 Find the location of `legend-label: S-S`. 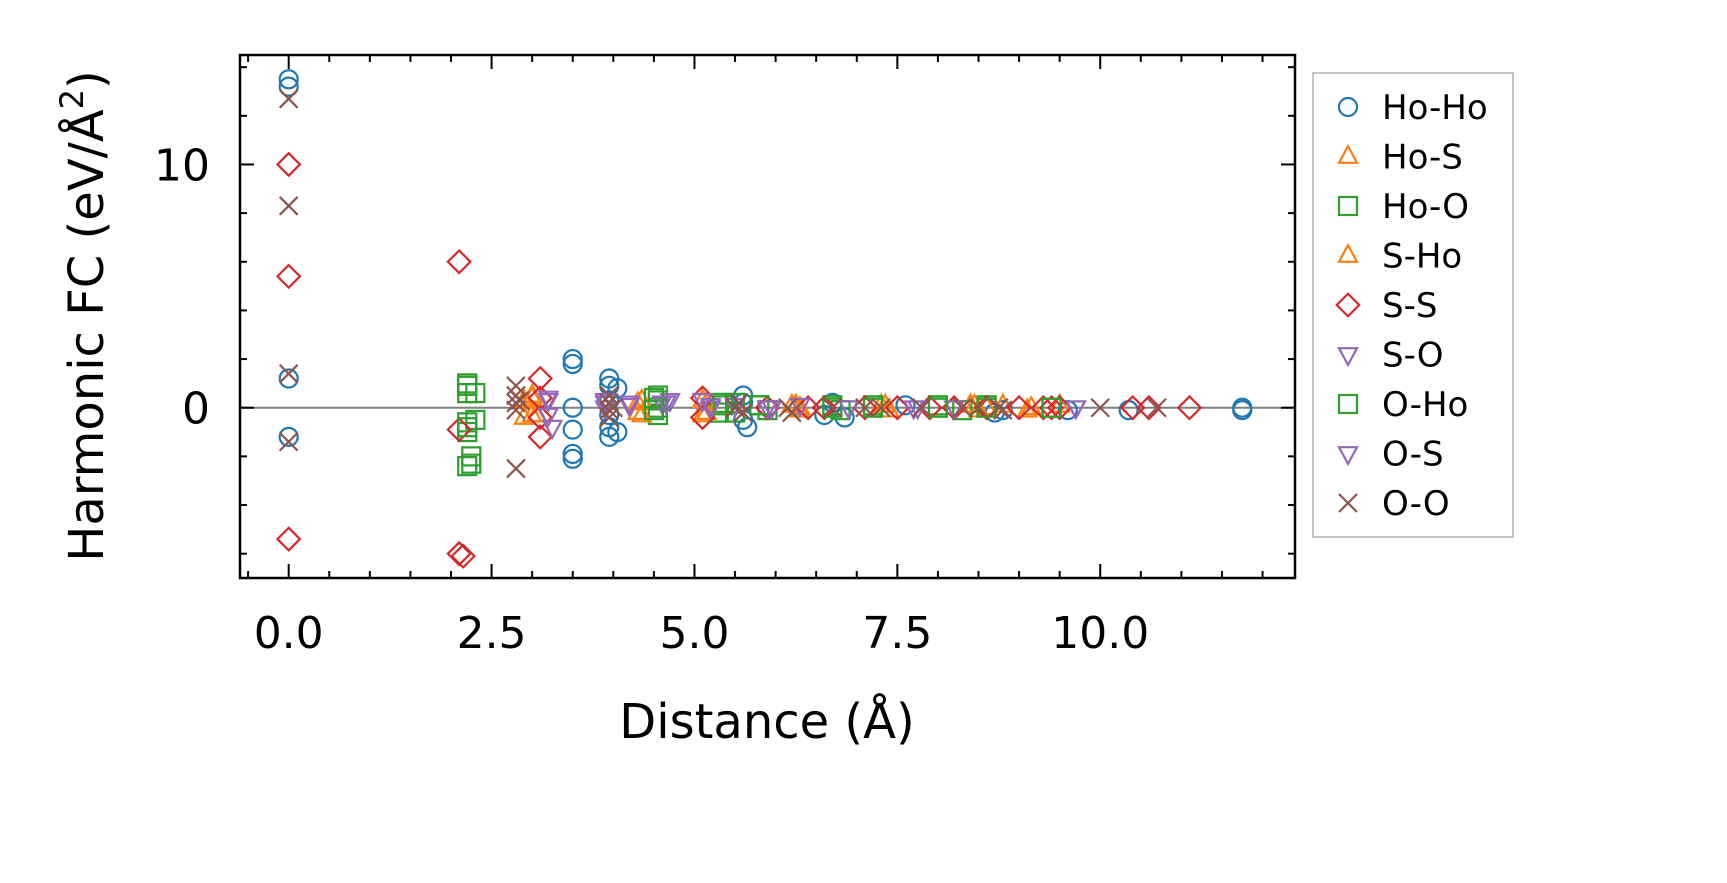

legend-label: S-S is located at coordinates (1409, 306).